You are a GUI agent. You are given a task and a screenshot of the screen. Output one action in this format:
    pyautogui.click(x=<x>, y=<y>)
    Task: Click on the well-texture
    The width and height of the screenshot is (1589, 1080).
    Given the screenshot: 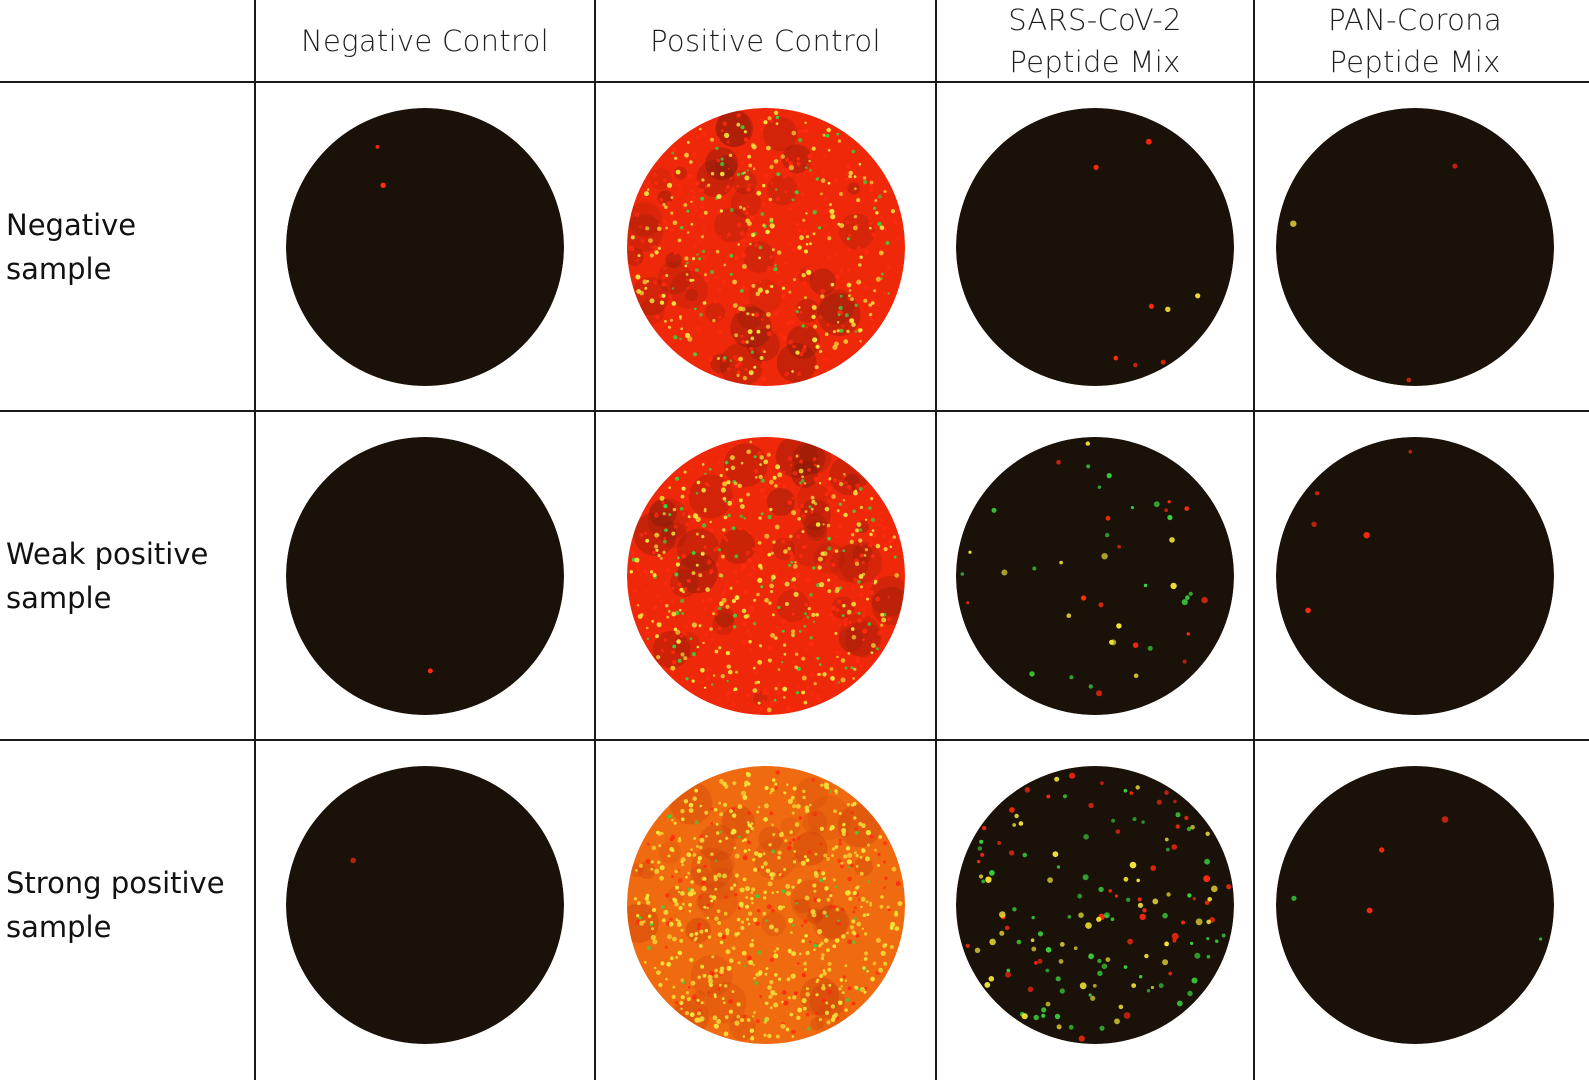 What is the action you would take?
    pyautogui.click(x=734, y=128)
    